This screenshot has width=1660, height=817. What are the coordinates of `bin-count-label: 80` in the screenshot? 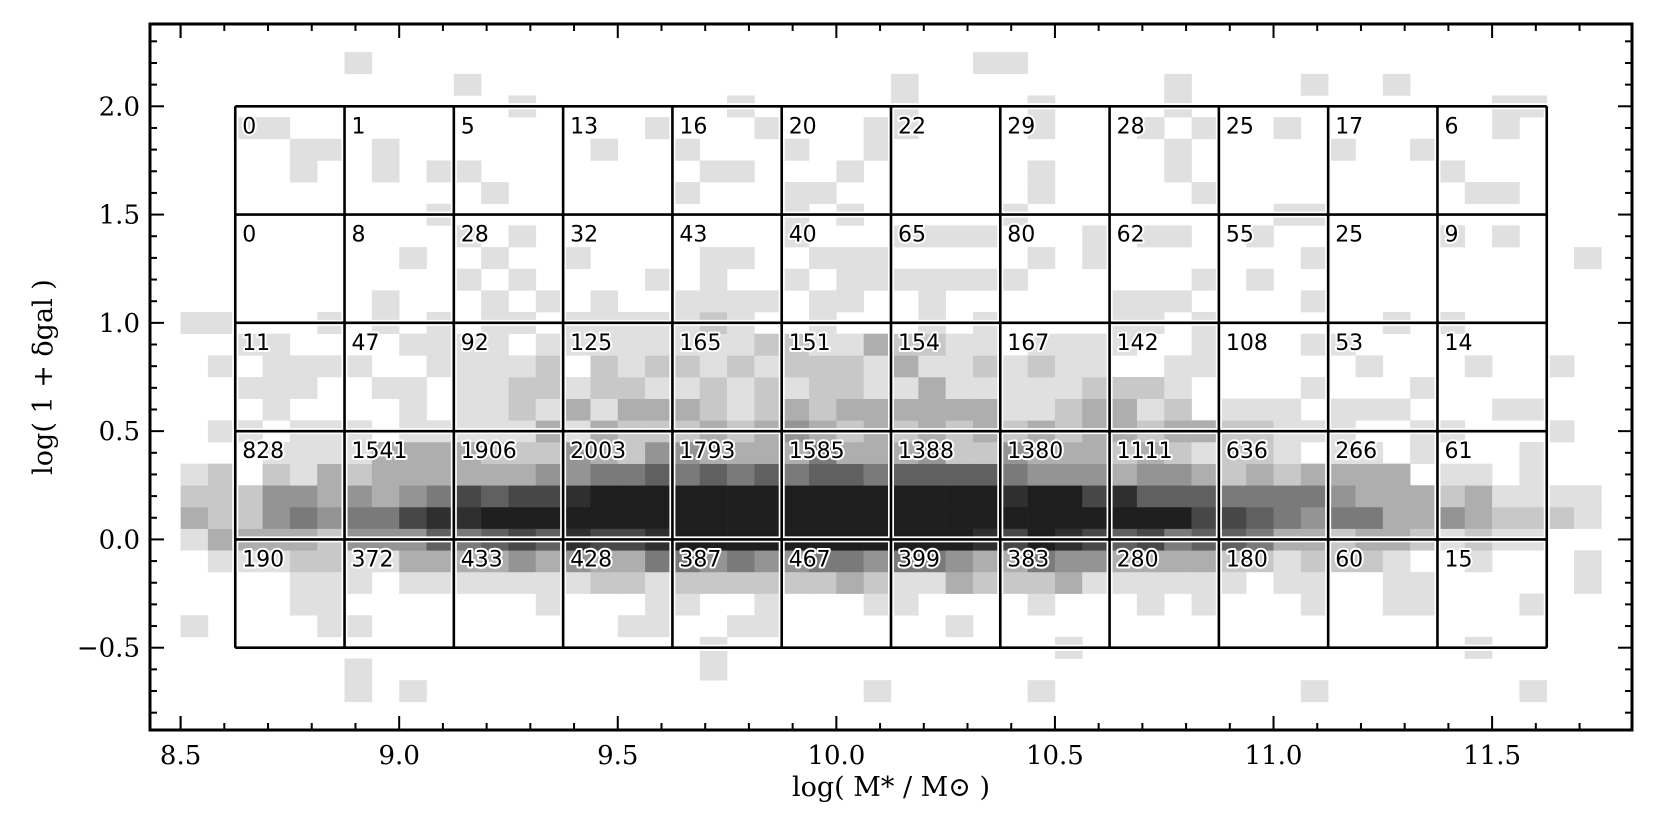 It's located at (1021, 235).